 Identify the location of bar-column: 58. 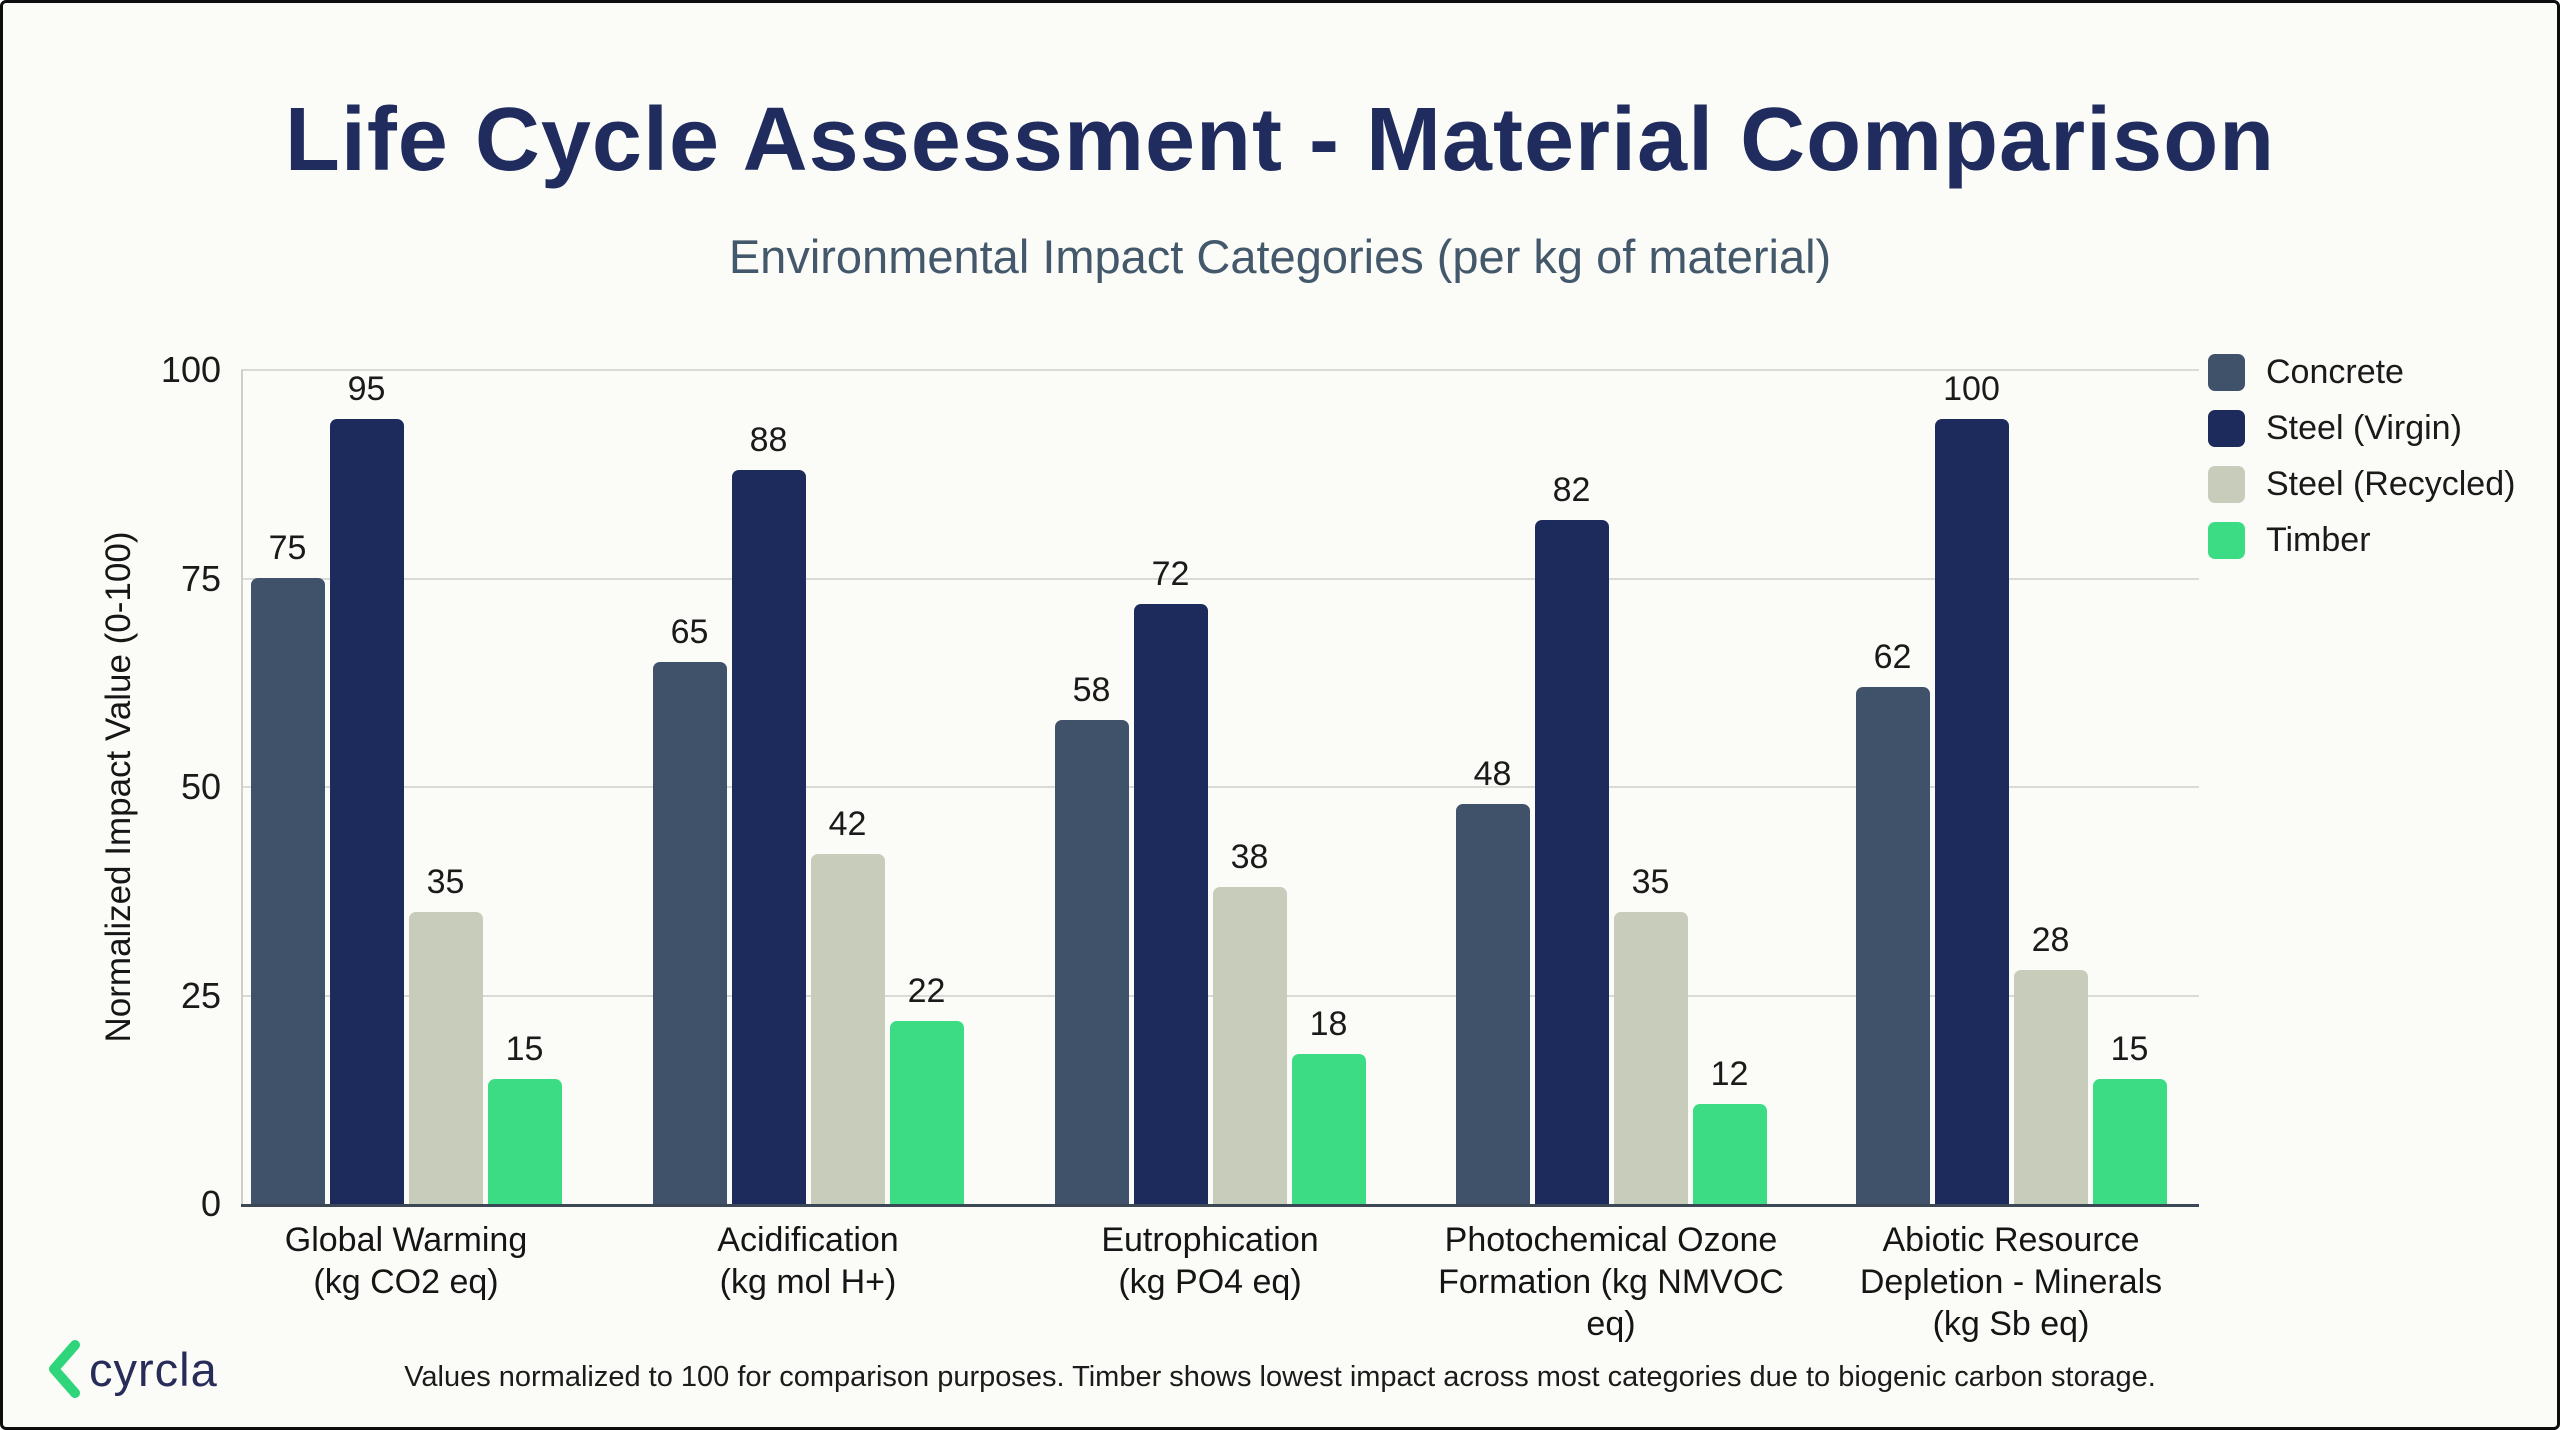
(1091, 787).